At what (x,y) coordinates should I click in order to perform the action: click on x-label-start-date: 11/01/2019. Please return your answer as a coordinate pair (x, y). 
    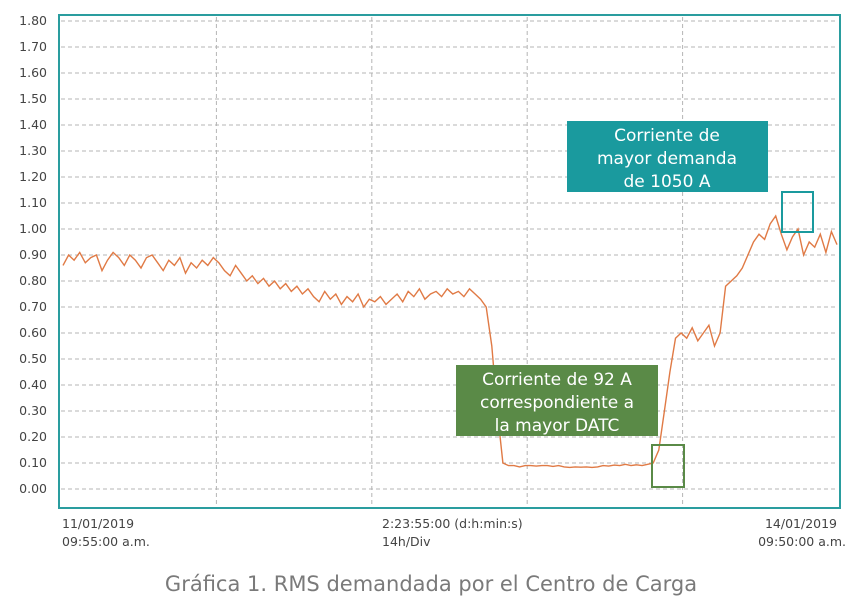
    Looking at the image, I should click on (98, 523).